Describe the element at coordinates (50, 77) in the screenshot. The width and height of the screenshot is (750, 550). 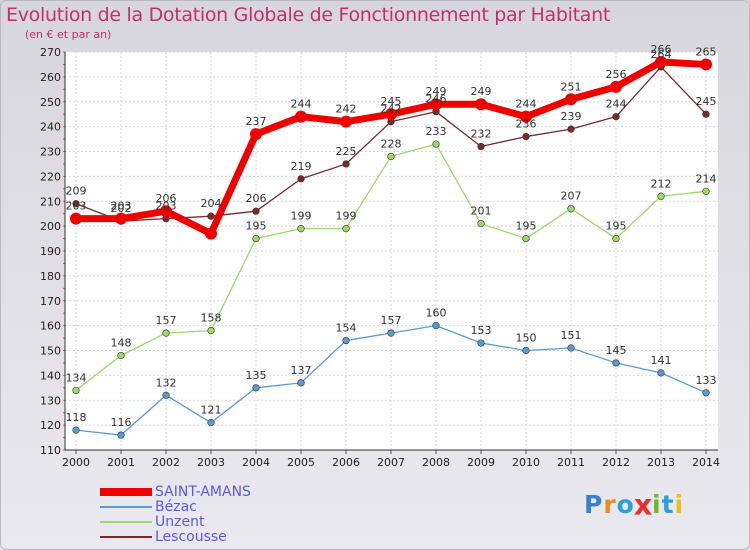
I see `y-tick-label: 260` at that location.